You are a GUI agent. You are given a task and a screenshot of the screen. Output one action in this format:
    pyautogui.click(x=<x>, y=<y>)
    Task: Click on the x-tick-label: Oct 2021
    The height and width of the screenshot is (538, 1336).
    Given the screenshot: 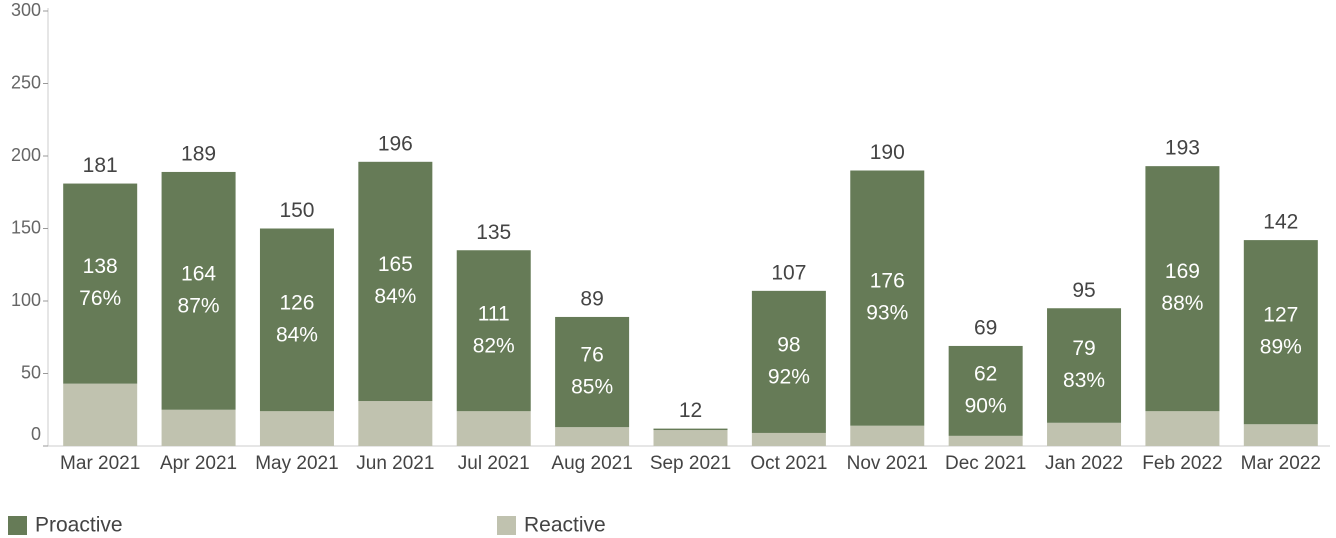 What is the action you would take?
    pyautogui.click(x=788, y=463)
    